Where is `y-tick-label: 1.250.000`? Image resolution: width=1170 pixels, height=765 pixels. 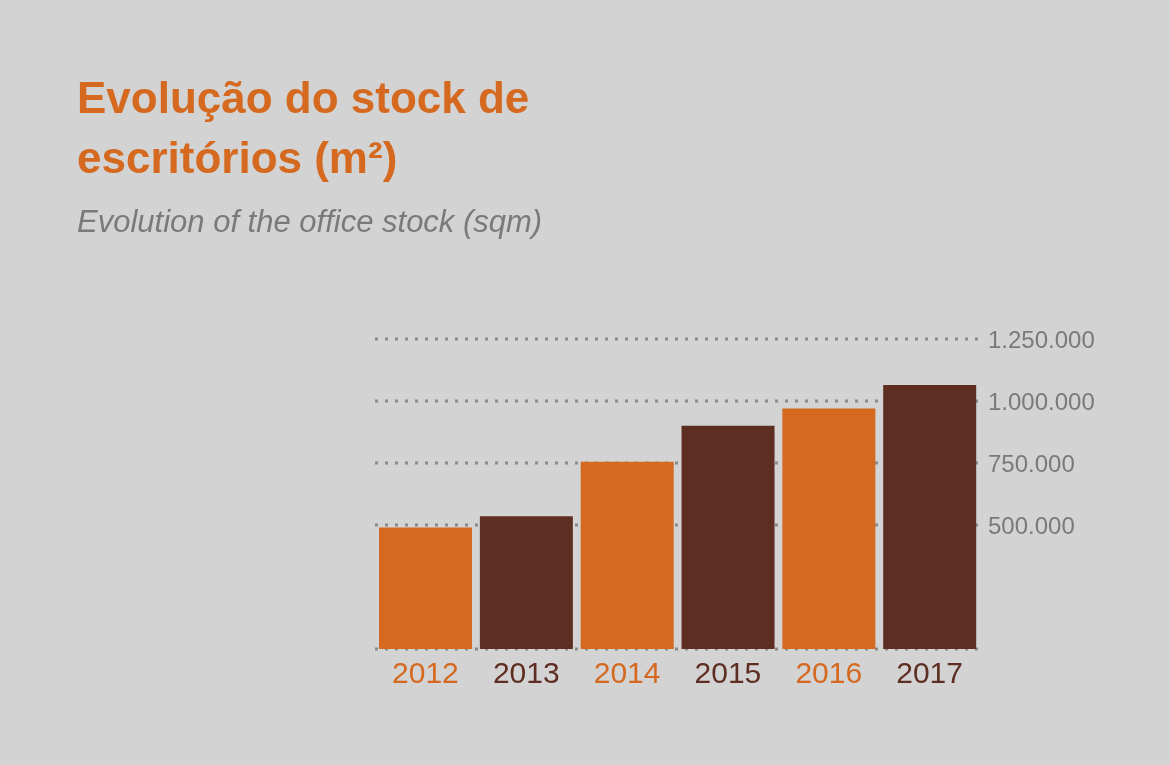
y-tick-label: 1.250.000 is located at coordinates (1041, 339).